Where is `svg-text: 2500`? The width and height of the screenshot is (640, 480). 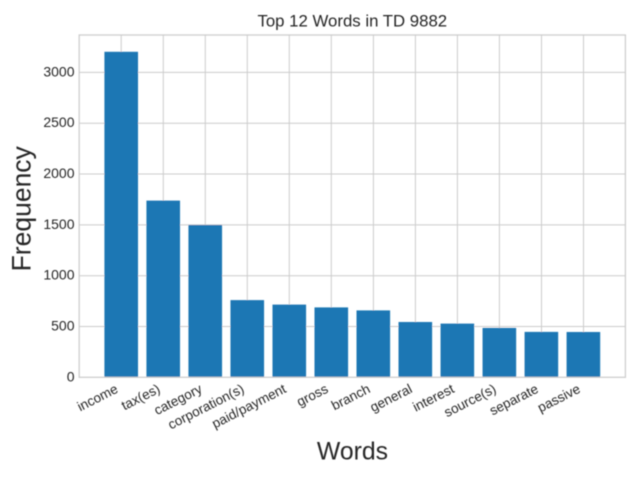 svg-text: 2500 is located at coordinates (58, 122).